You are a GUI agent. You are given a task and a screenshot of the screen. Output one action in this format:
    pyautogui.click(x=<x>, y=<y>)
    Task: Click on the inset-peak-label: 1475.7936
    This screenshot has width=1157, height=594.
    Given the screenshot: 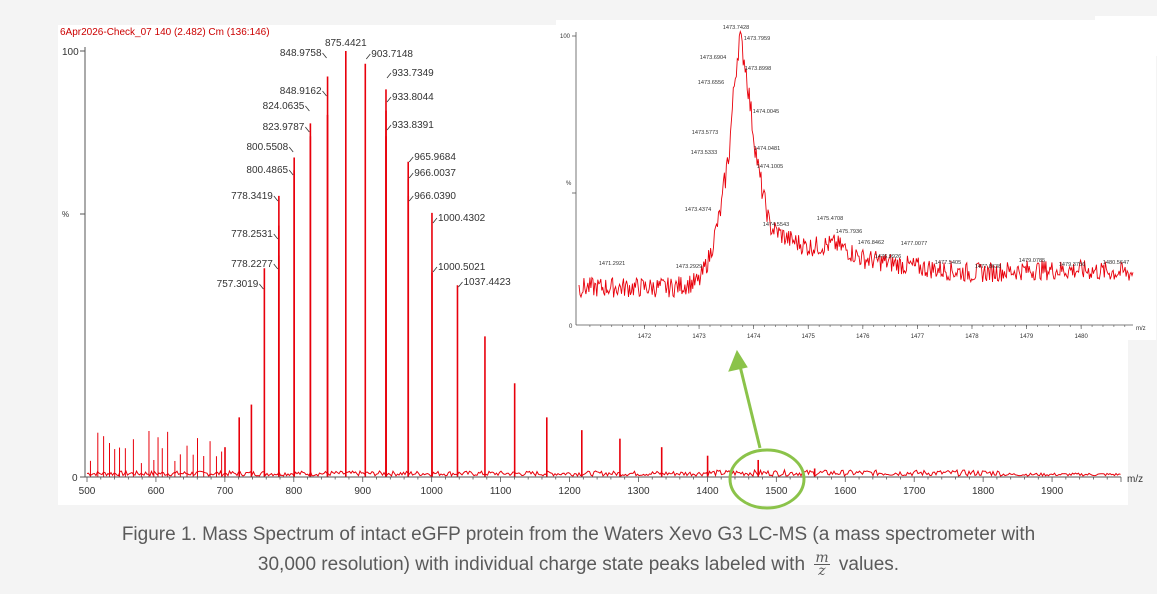 What is the action you would take?
    pyautogui.click(x=849, y=232)
    